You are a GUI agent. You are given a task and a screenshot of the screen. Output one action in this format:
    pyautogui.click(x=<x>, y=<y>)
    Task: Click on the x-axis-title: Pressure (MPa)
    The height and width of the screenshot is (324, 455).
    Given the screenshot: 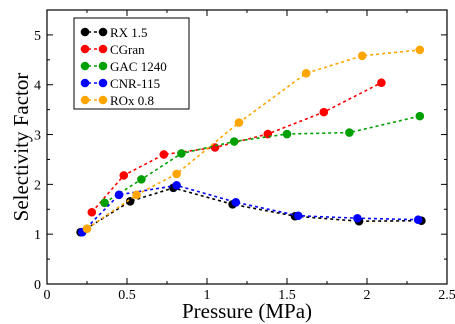 What is the action you would take?
    pyautogui.click(x=247, y=311)
    